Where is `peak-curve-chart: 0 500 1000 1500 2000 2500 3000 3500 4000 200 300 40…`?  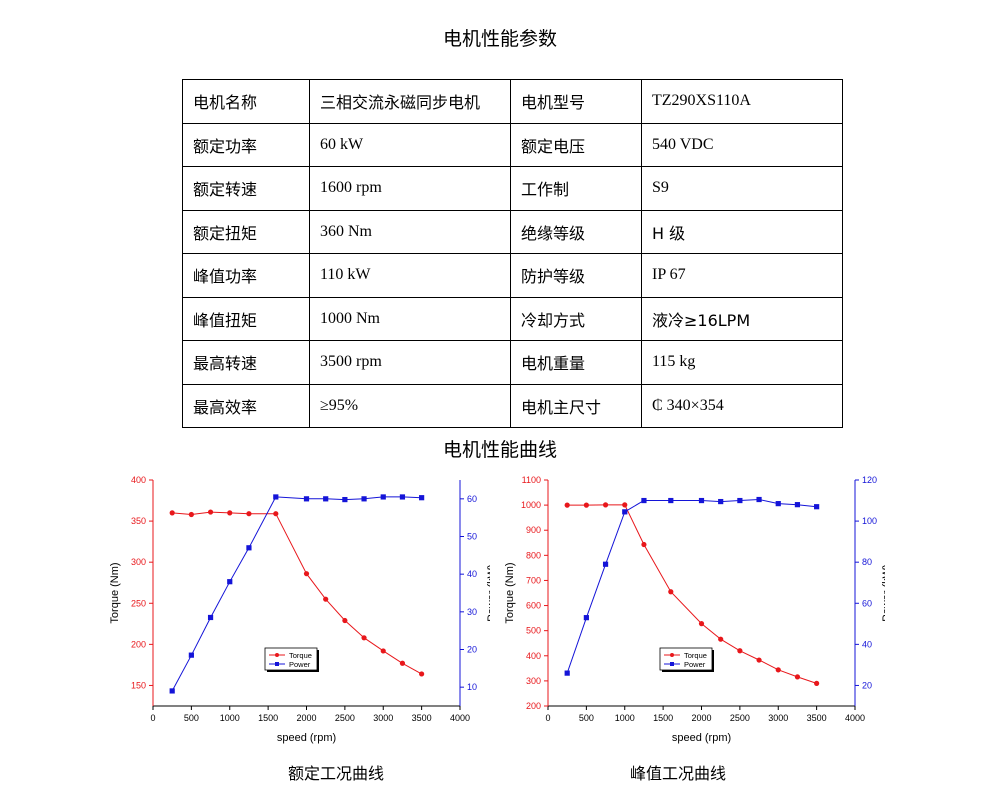 peak-curve-chart: 0 500 1000 1500 2000 2500 3000 3500 4000 200 300 40… is located at coordinates (690, 612).